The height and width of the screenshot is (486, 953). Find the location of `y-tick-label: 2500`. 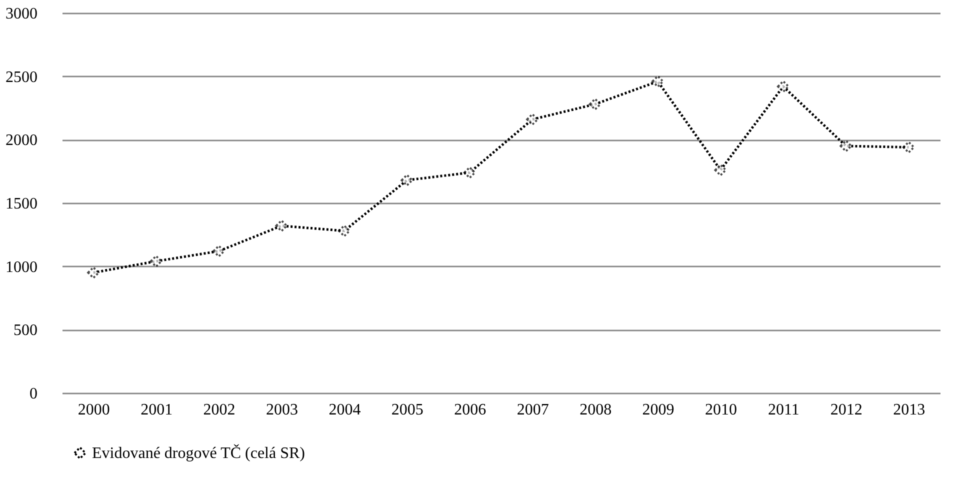

y-tick-label: 2500 is located at coordinates (22, 77).